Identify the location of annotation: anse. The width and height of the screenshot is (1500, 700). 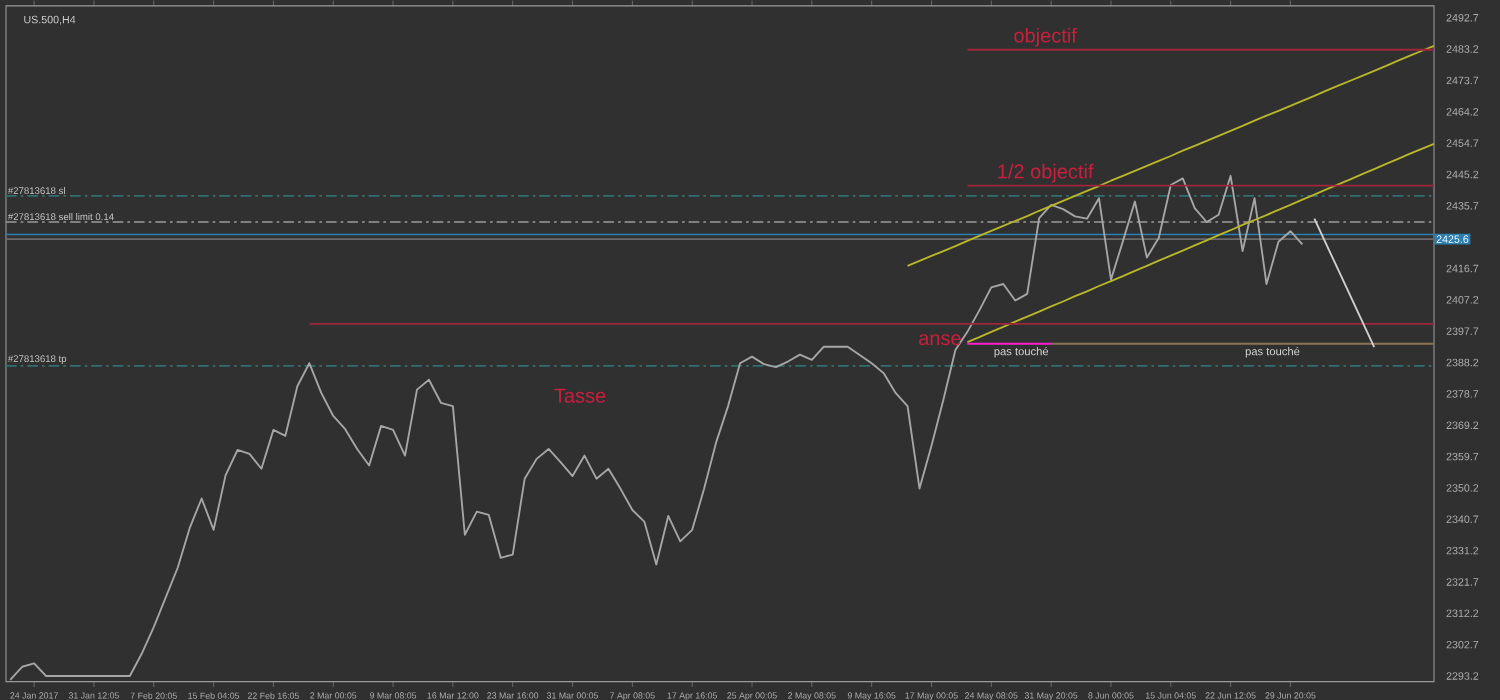
(940, 340).